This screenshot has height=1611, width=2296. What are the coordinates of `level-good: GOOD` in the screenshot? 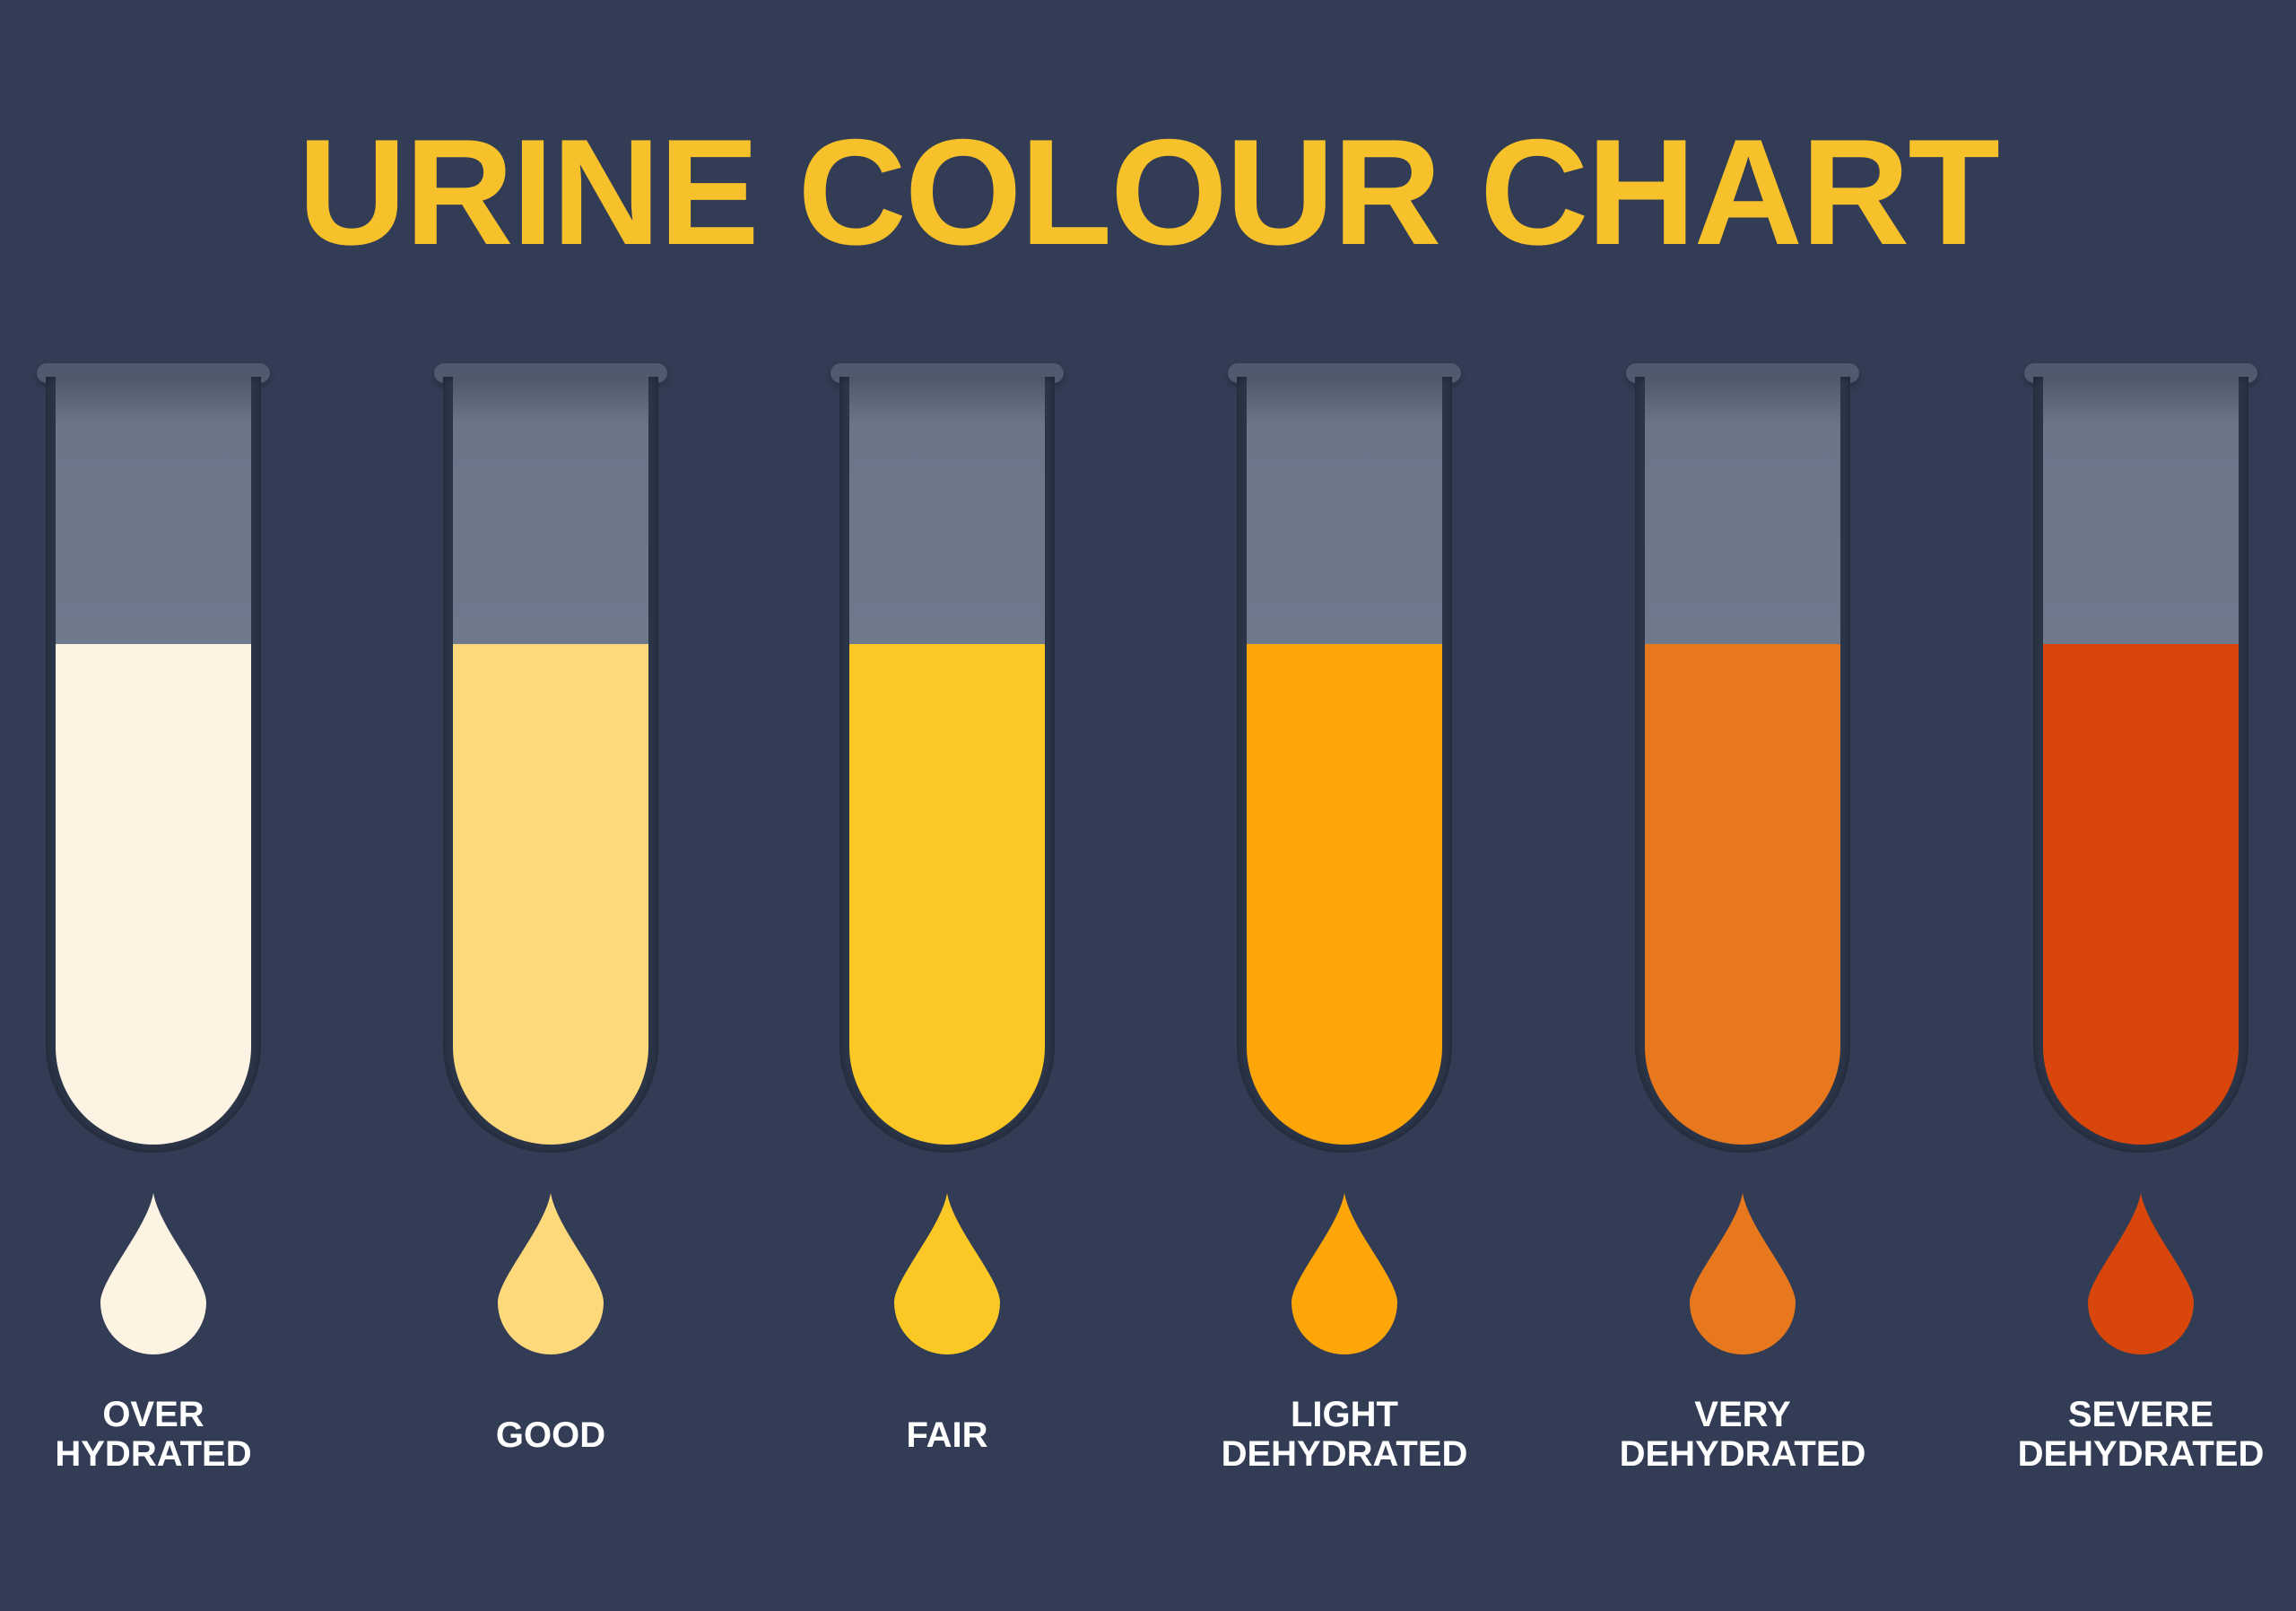 It's located at (550, 924).